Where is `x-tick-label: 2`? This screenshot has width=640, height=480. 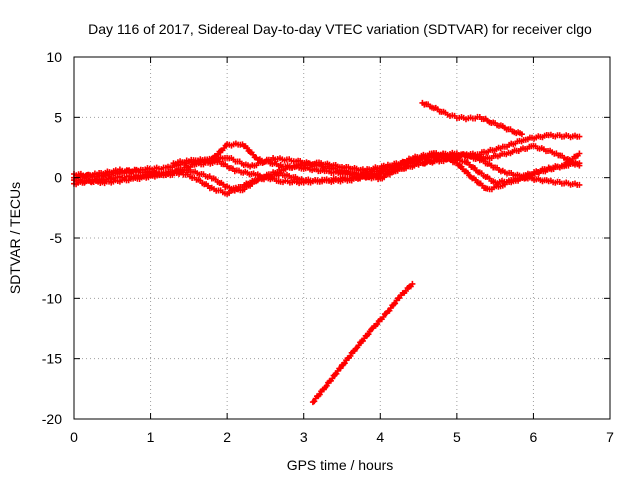
x-tick-label: 2 is located at coordinates (227, 437).